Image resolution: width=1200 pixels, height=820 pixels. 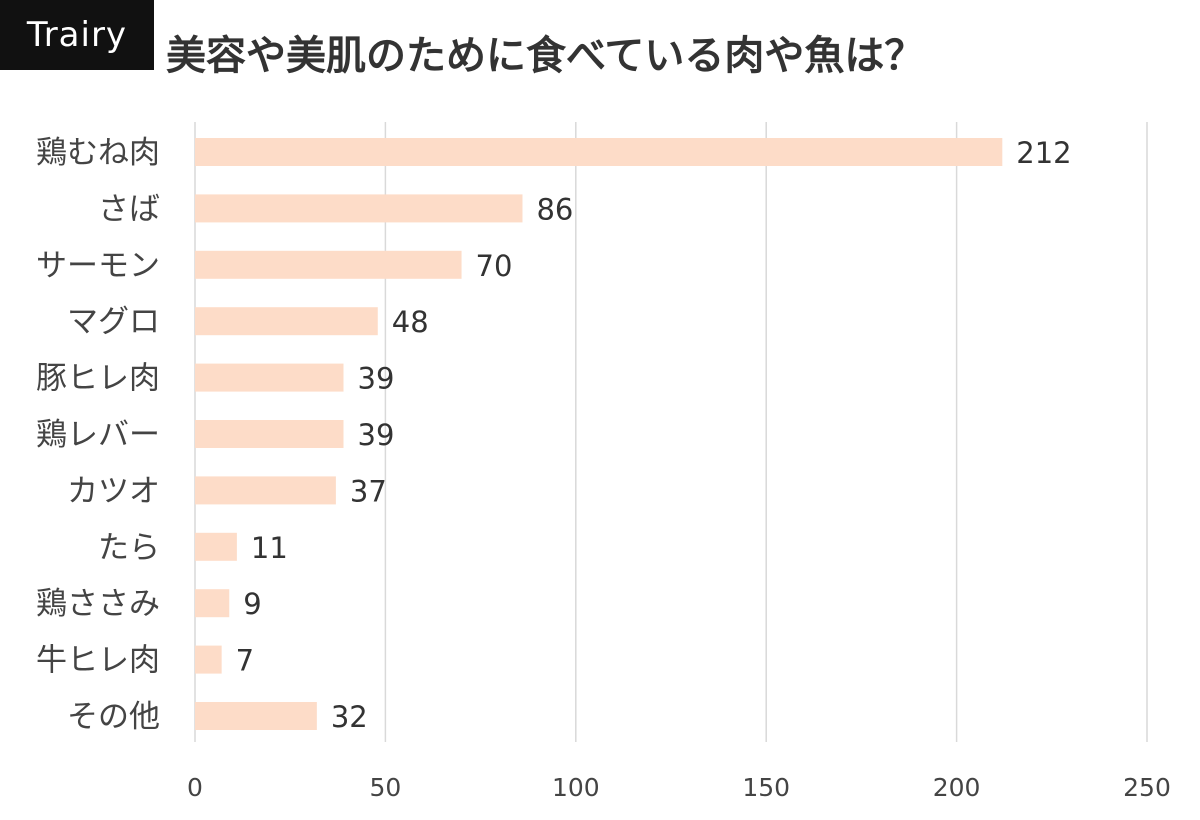 I want to click on category-label: サーモン, so click(x=98, y=266).